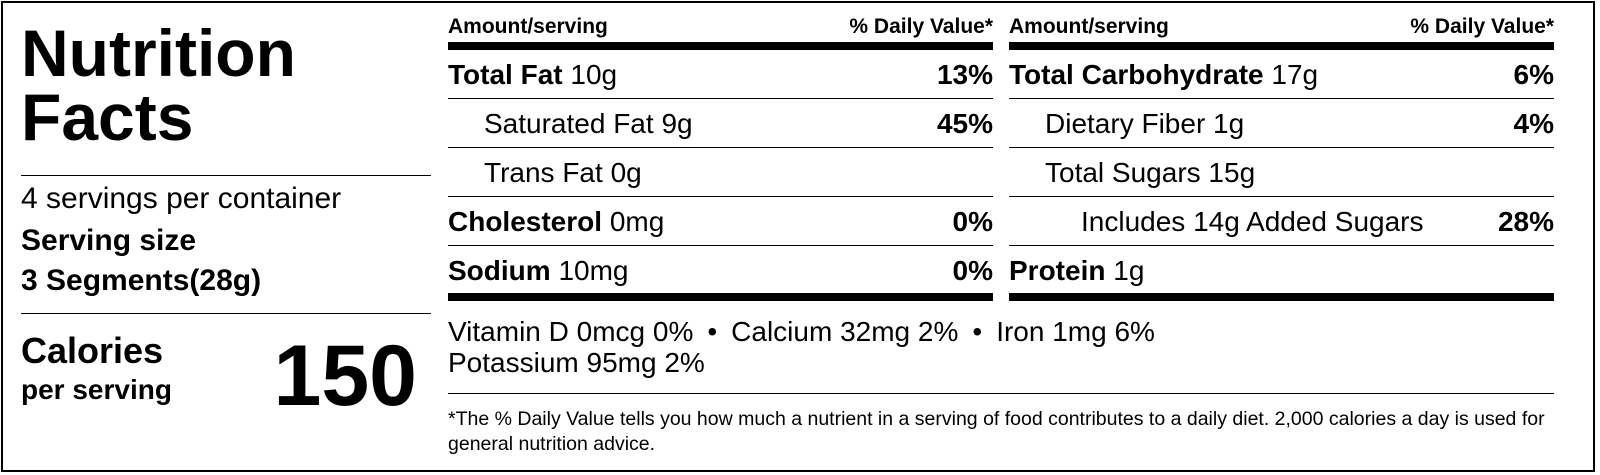 The image size is (1600, 475). Describe the element at coordinates (226, 313) in the screenshot. I see `divider-serving` at that location.